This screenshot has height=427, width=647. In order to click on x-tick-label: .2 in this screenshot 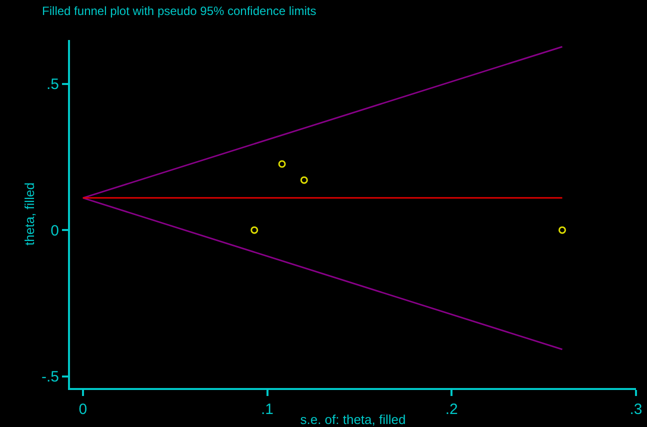, I will do `click(451, 409)`.